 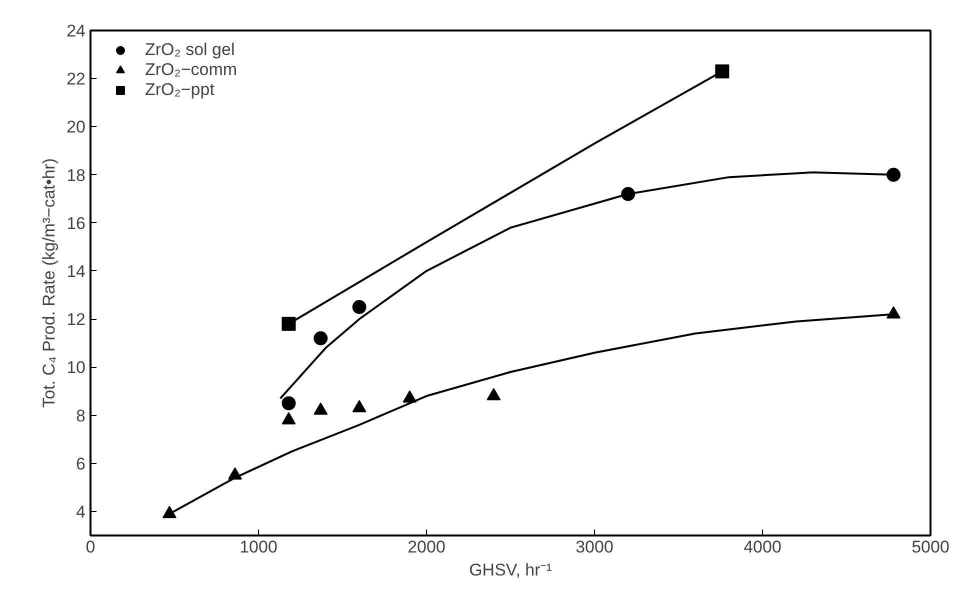 I want to click on legend-label: ZrO₂ sol gel, so click(x=190, y=50).